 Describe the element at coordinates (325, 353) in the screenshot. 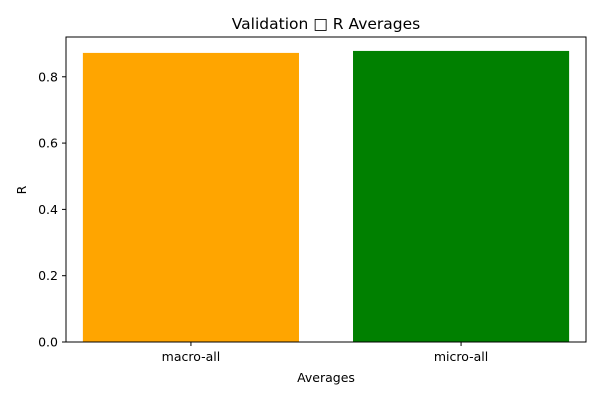

I see `x-axis-ticks: macro-all micro-all` at that location.